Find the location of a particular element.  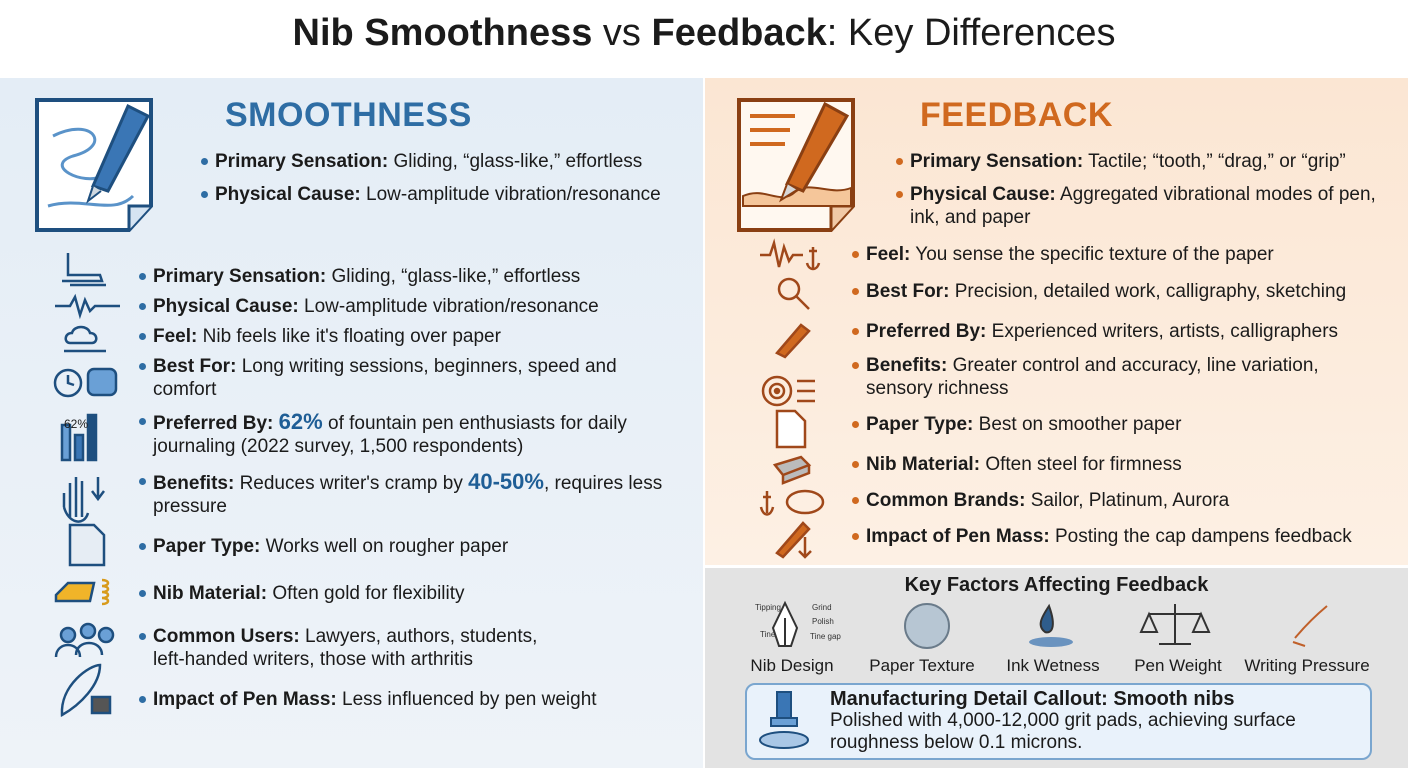

callout-icon is located at coordinates (784, 720).